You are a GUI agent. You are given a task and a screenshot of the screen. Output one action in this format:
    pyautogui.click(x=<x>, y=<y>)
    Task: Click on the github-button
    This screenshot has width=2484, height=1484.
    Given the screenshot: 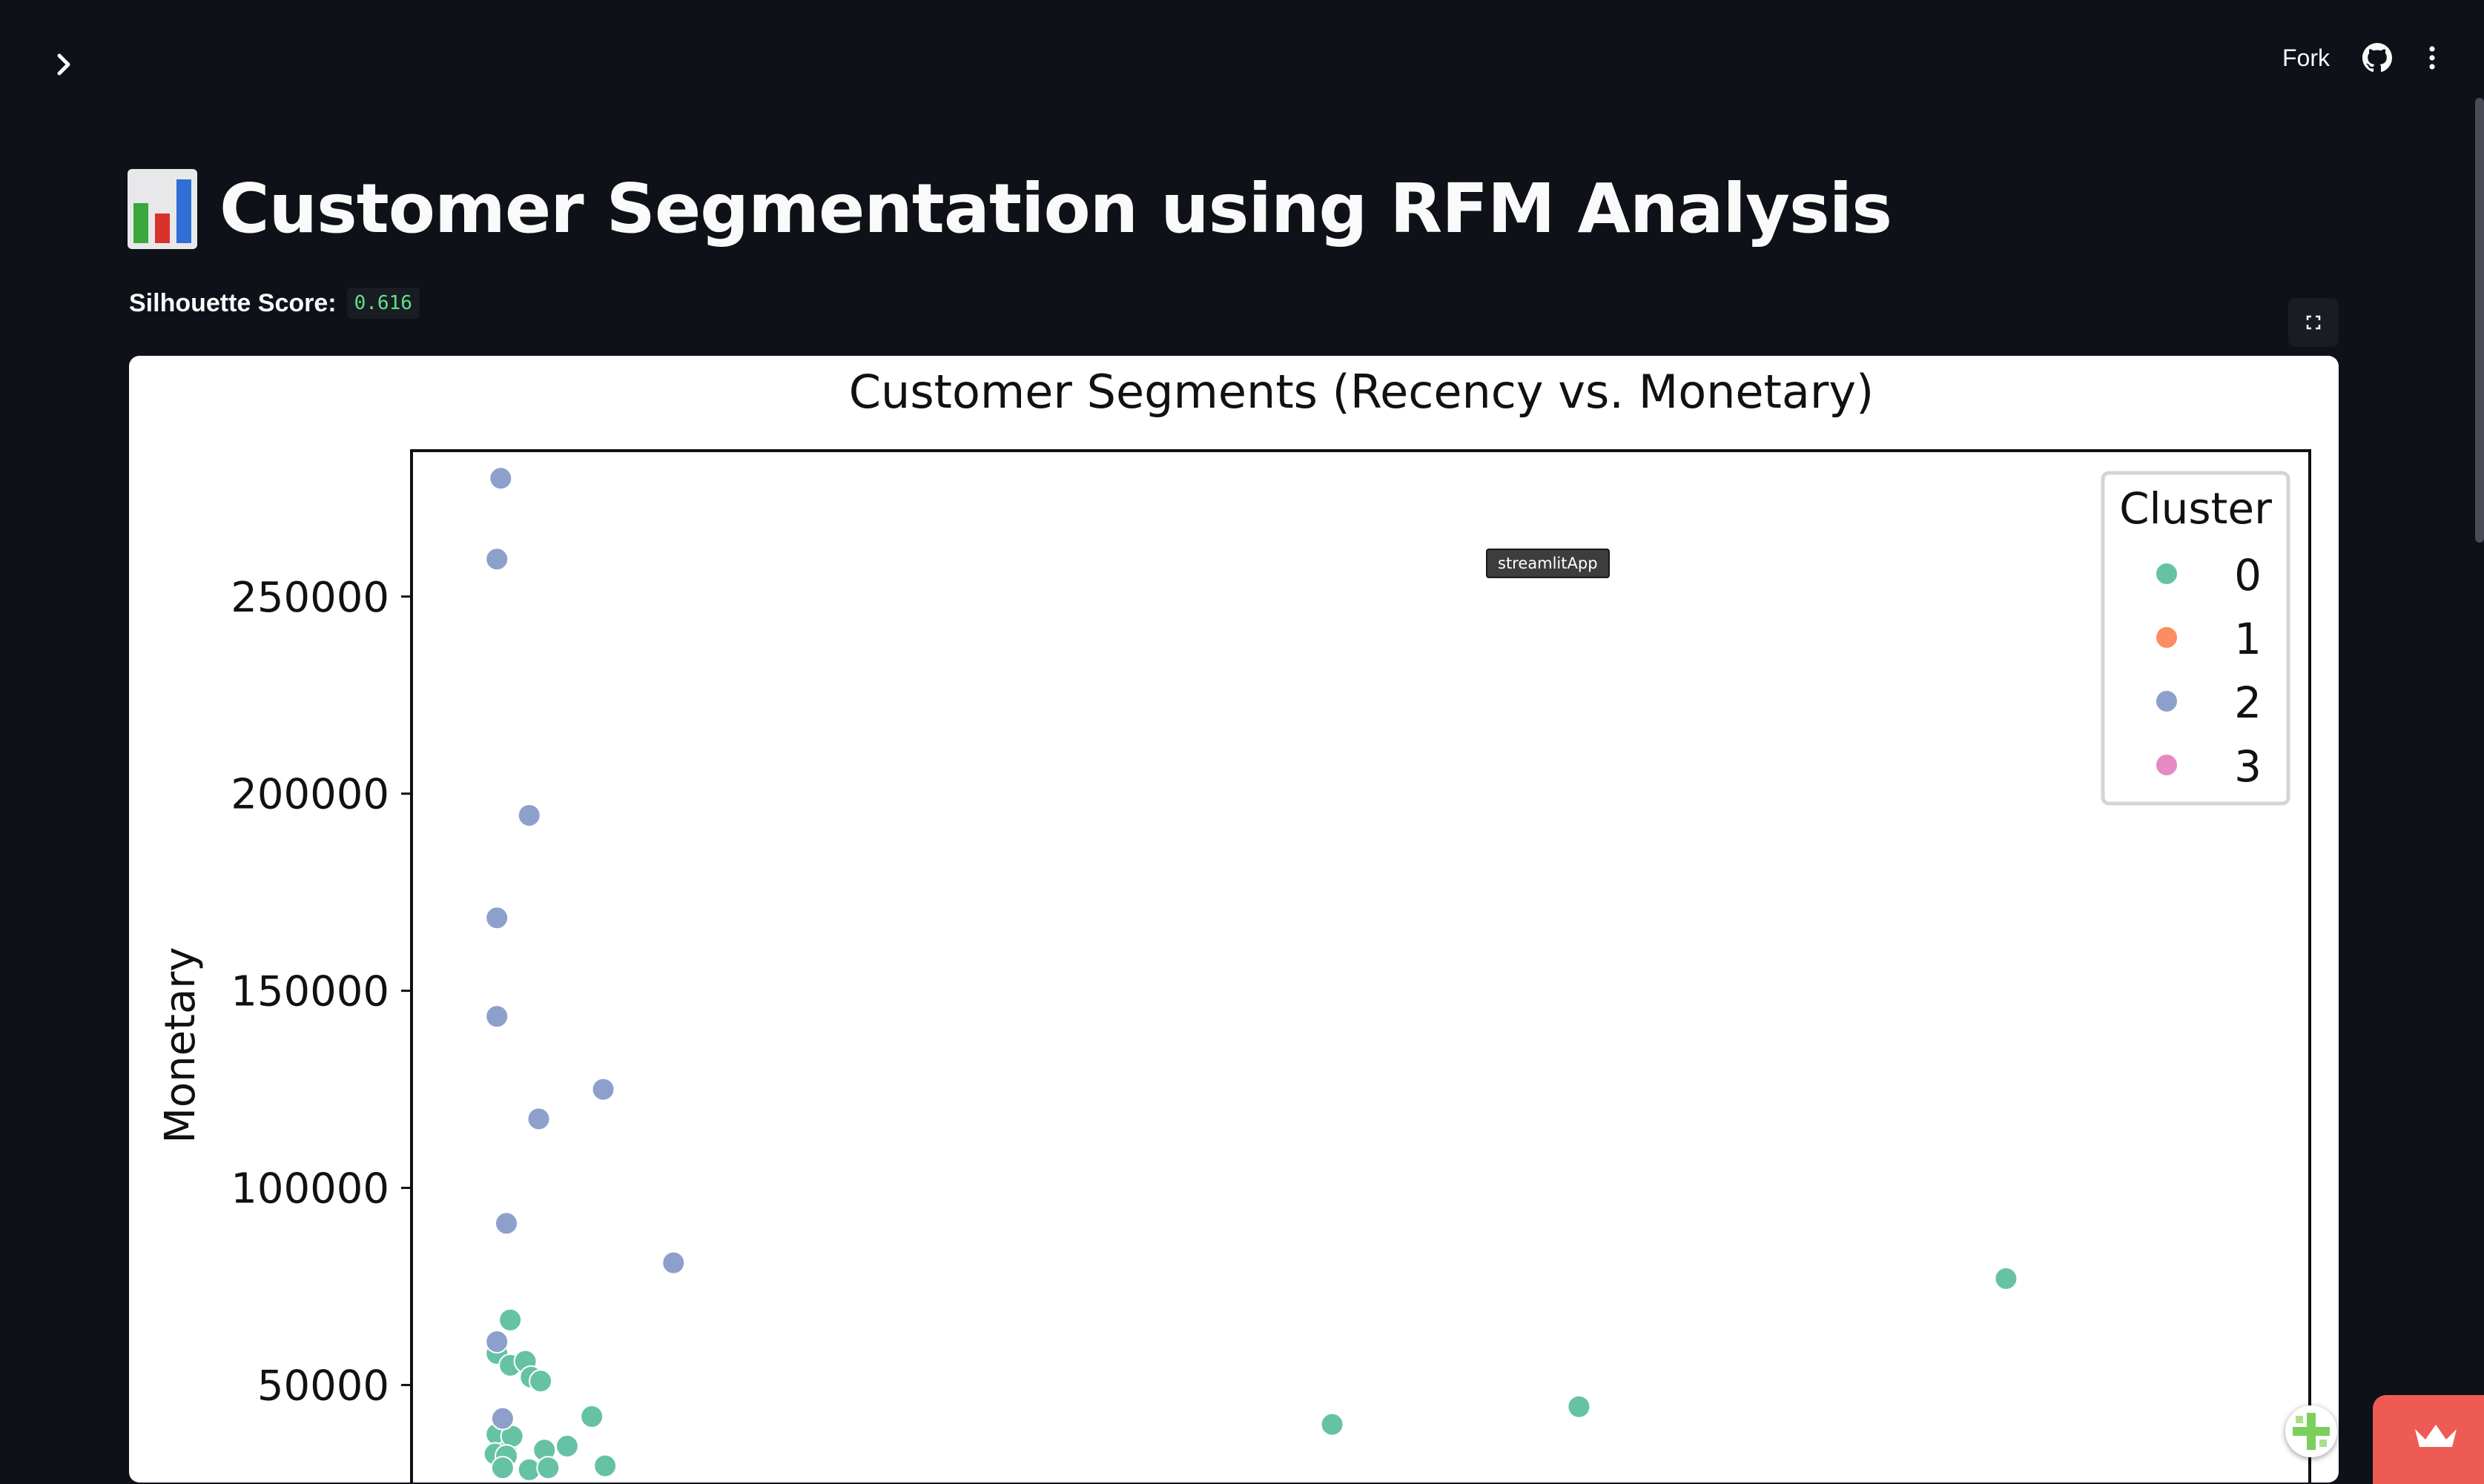 What is the action you would take?
    pyautogui.click(x=2377, y=58)
    